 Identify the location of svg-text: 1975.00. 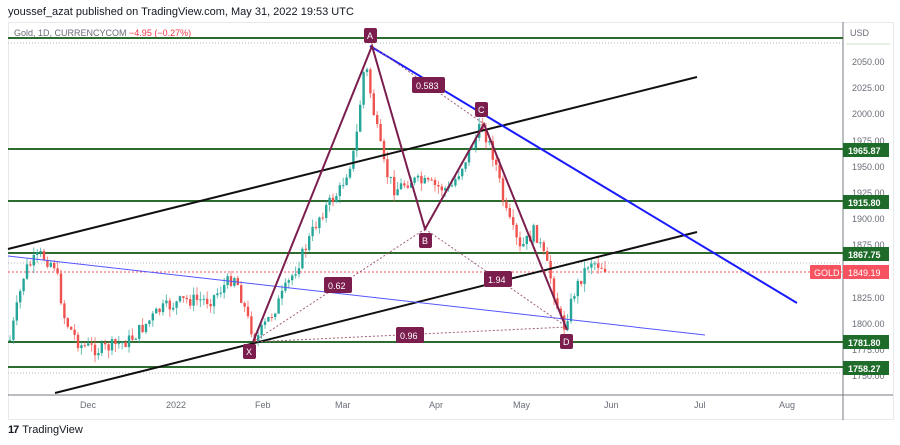
(868, 141).